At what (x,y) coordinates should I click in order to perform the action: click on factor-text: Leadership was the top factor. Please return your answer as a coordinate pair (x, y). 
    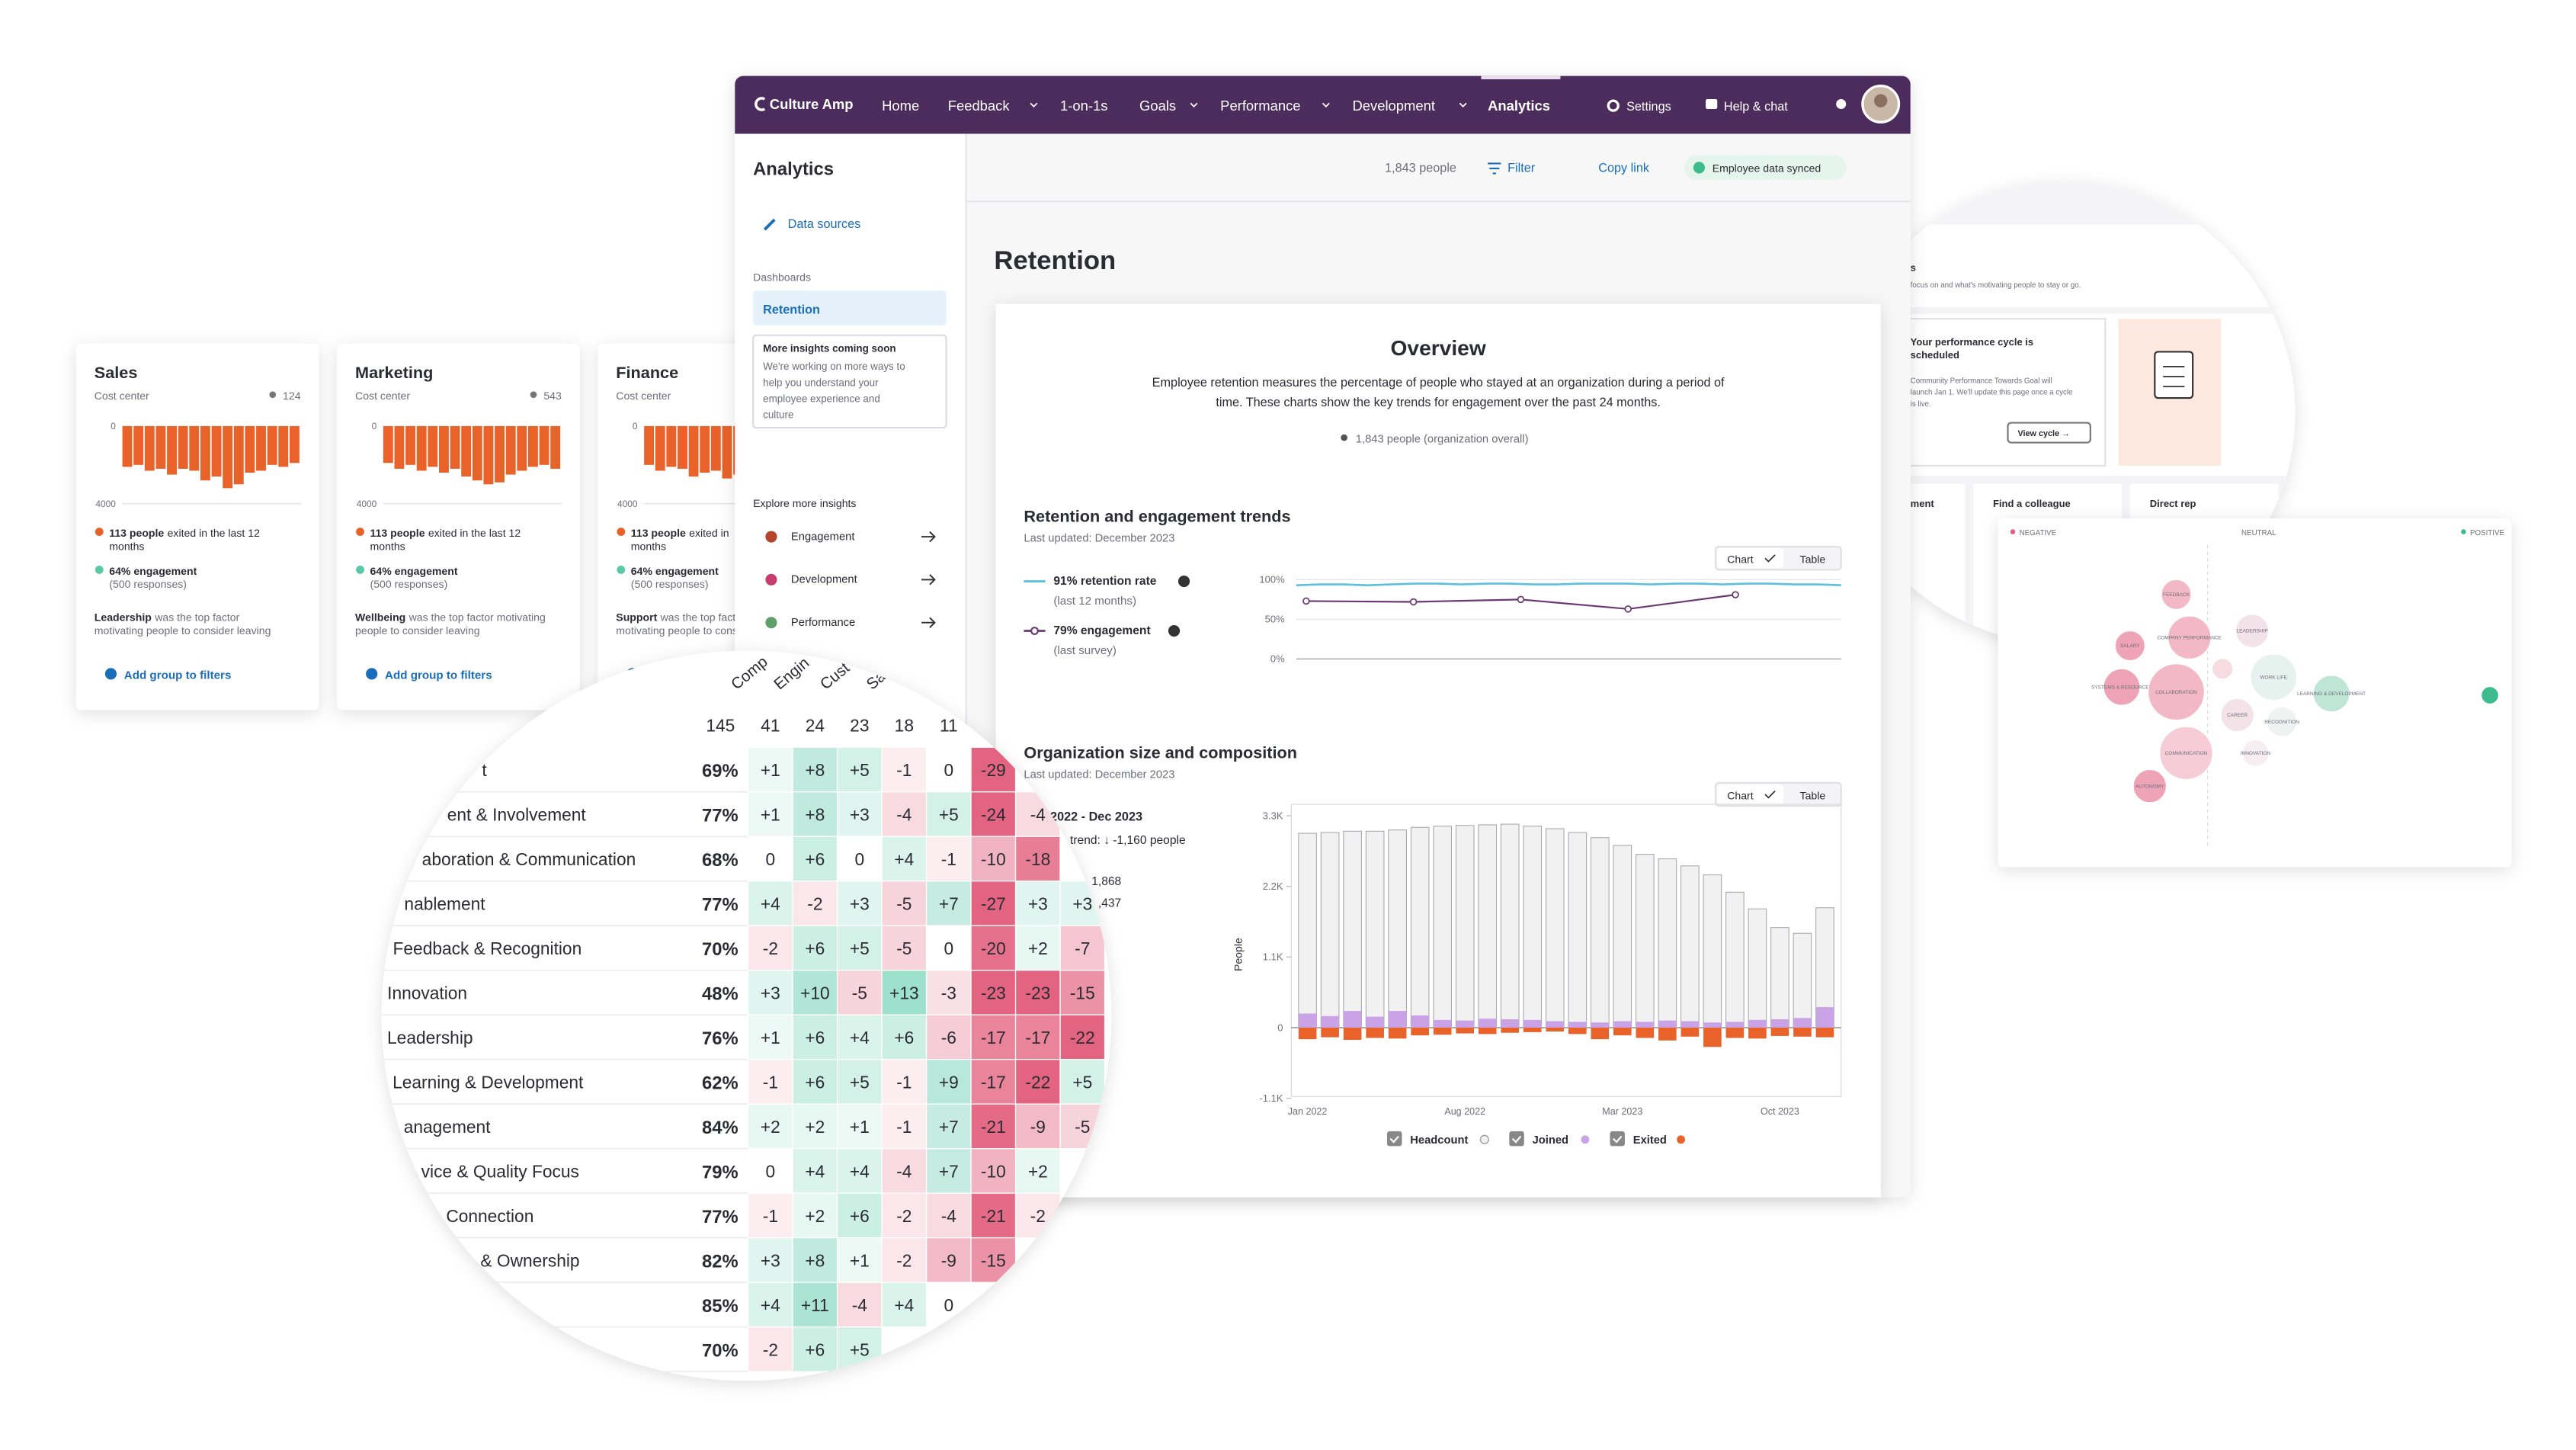
    Looking at the image, I should click on (167, 617).